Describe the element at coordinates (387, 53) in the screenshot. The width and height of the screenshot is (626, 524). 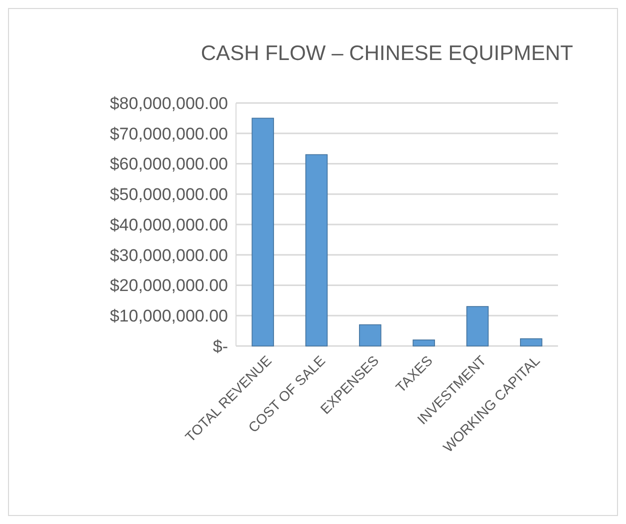
I see `chart-title: CASH FLOW – CHINESE EQUIPMENT` at that location.